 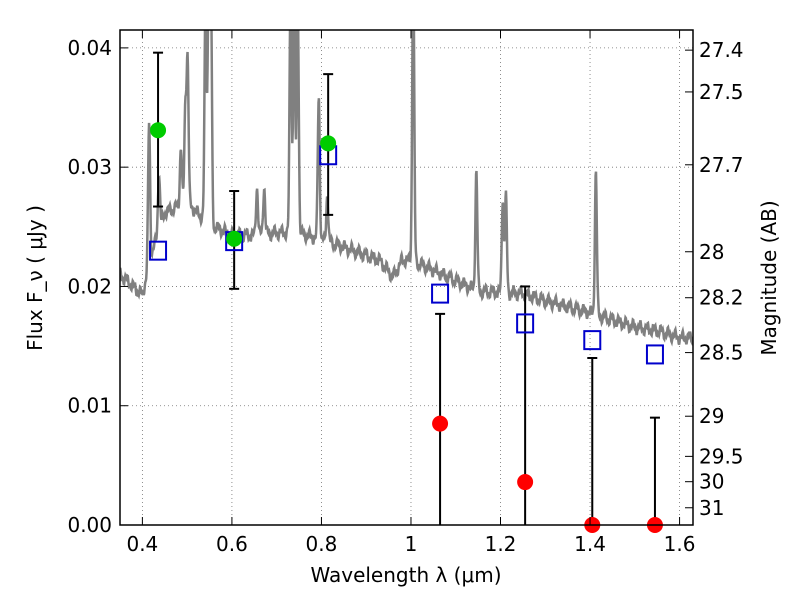 I want to click on x-tick-label: 1, so click(x=411, y=544).